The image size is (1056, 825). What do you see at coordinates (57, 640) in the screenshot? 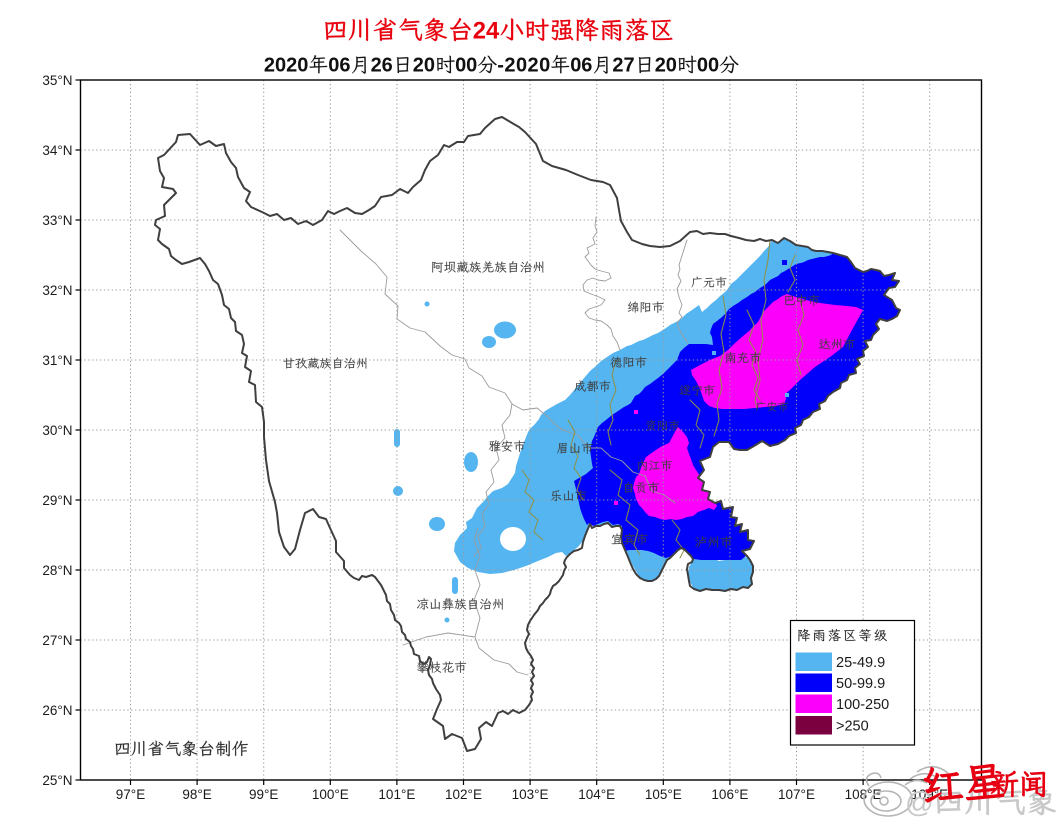
I see `svg-text: 27°N` at bounding box center [57, 640].